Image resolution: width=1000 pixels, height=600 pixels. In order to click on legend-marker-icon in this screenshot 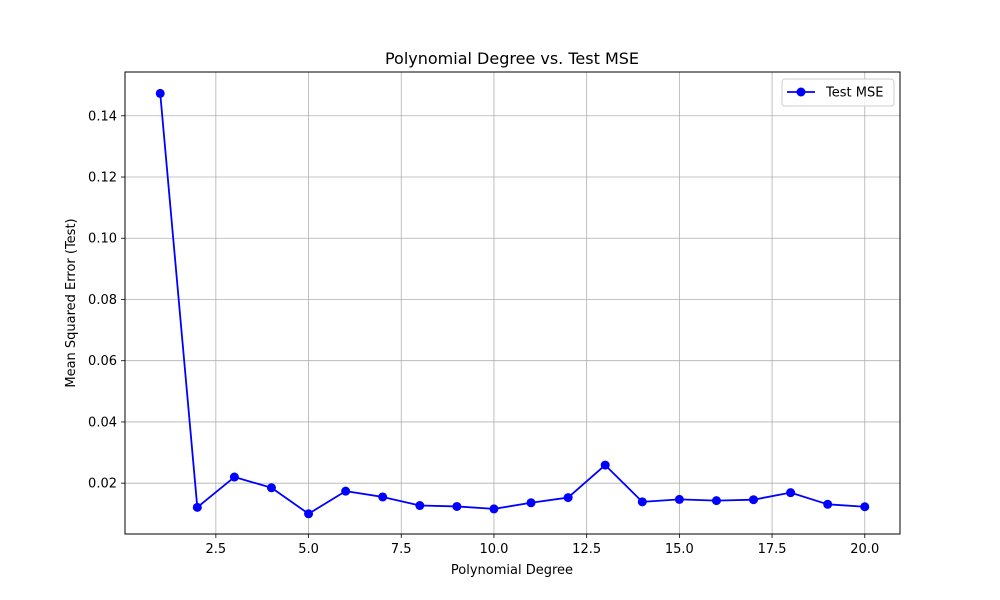, I will do `click(801, 92)`.